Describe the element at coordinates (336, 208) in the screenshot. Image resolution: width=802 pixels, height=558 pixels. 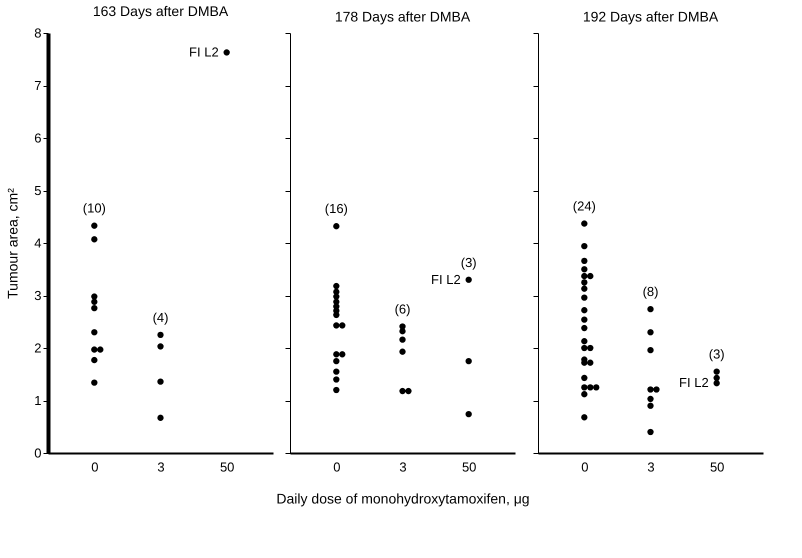
I see `annotation: (16)` at that location.